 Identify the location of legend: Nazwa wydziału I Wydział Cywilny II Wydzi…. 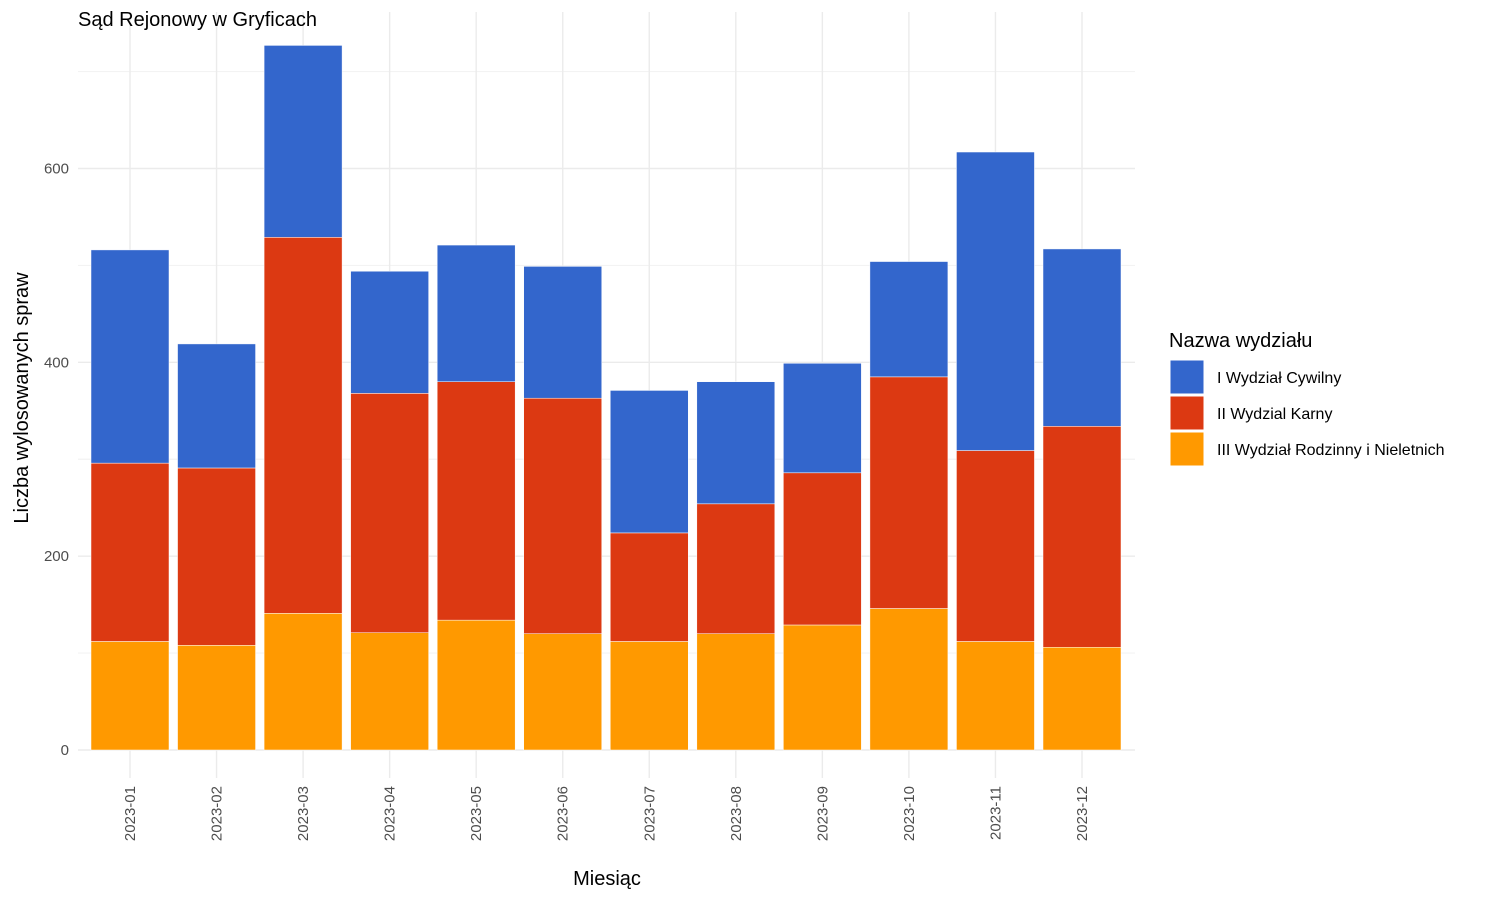
(1307, 398).